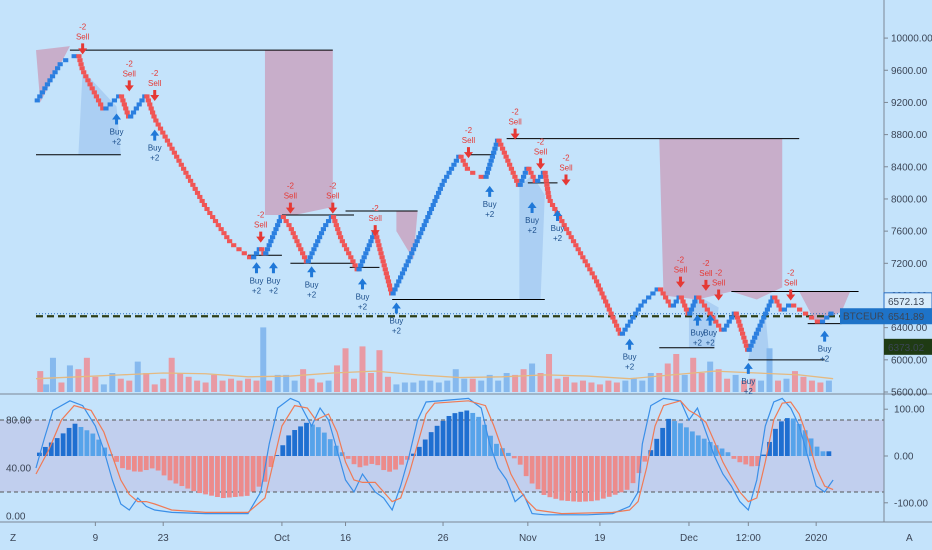 Image resolution: width=932 pixels, height=550 pixels. Describe the element at coordinates (466, 532) in the screenshot. I see `time-axis: 9 23 Oct 16 26 Nov 19 Dec 12:00 2020` at that location.